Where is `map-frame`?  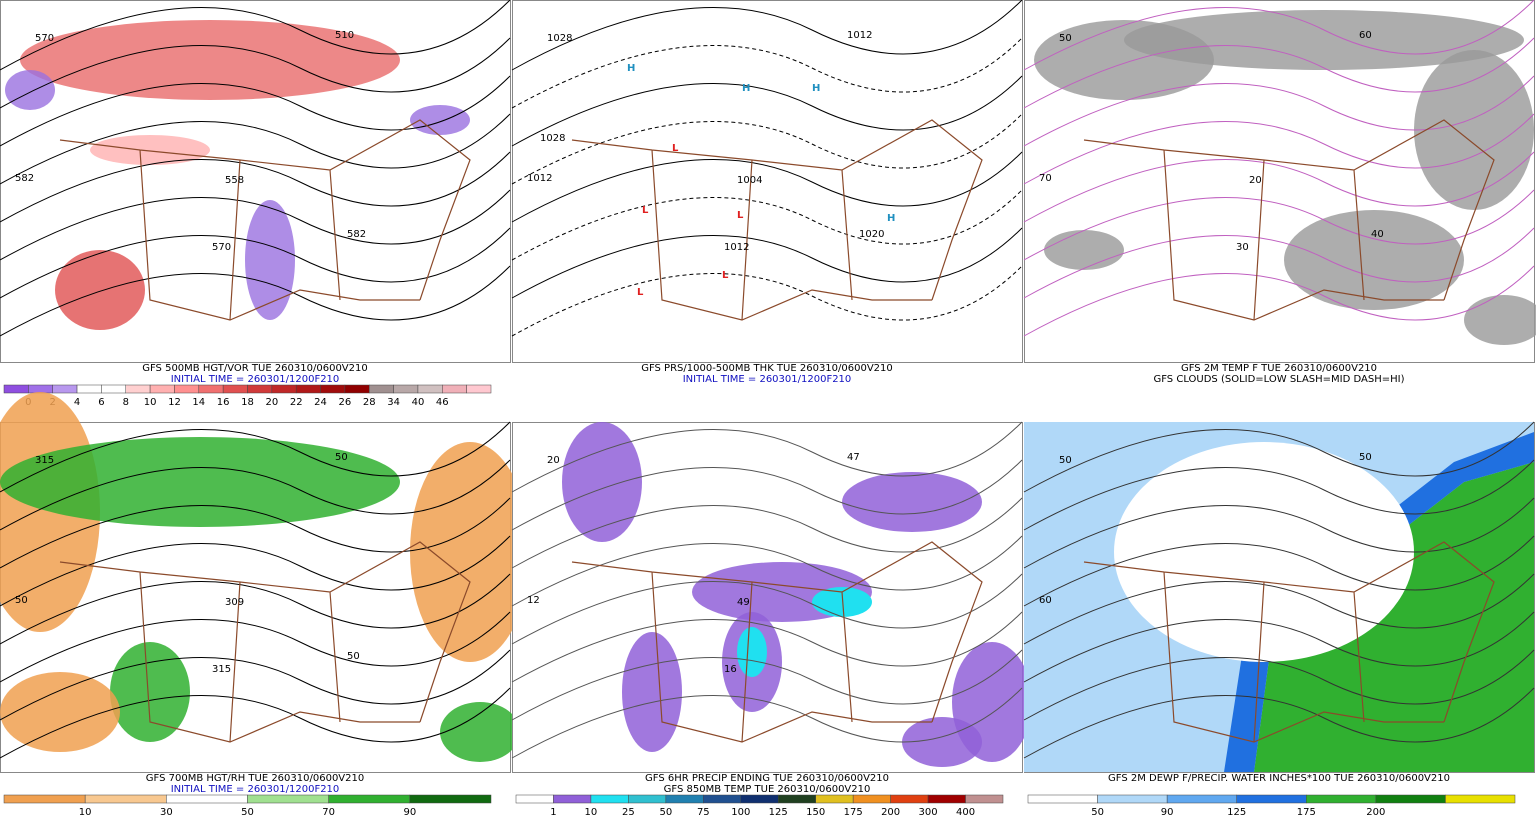 map-frame is located at coordinates (767, 181).